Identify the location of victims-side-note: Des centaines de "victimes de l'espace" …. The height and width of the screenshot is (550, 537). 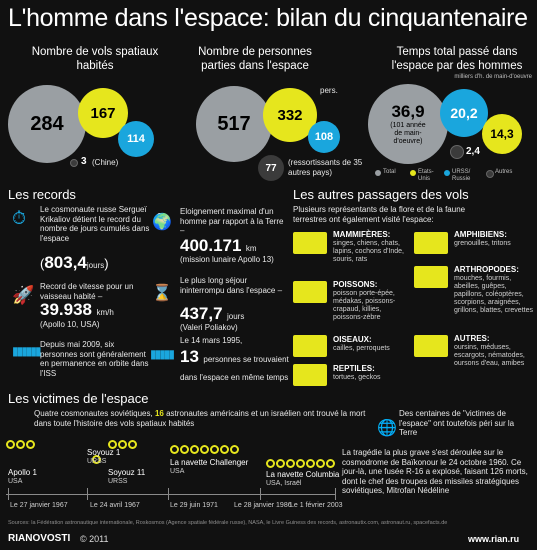
(457, 423).